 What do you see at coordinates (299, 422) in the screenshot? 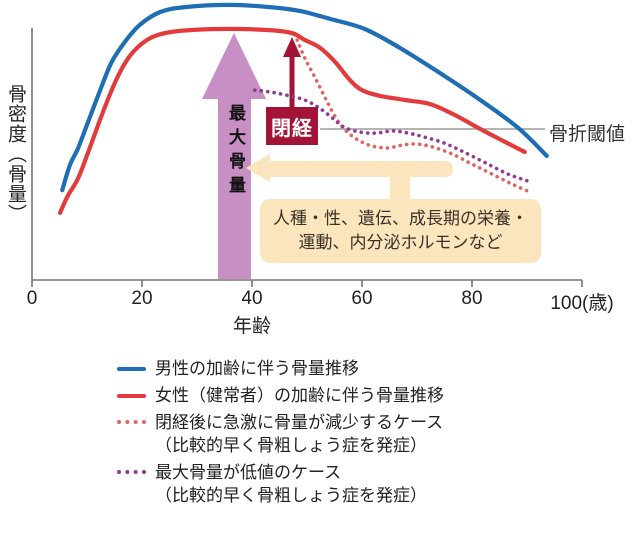
I see `legend-label: 閉経後に急激に骨量が減少するケース` at bounding box center [299, 422].